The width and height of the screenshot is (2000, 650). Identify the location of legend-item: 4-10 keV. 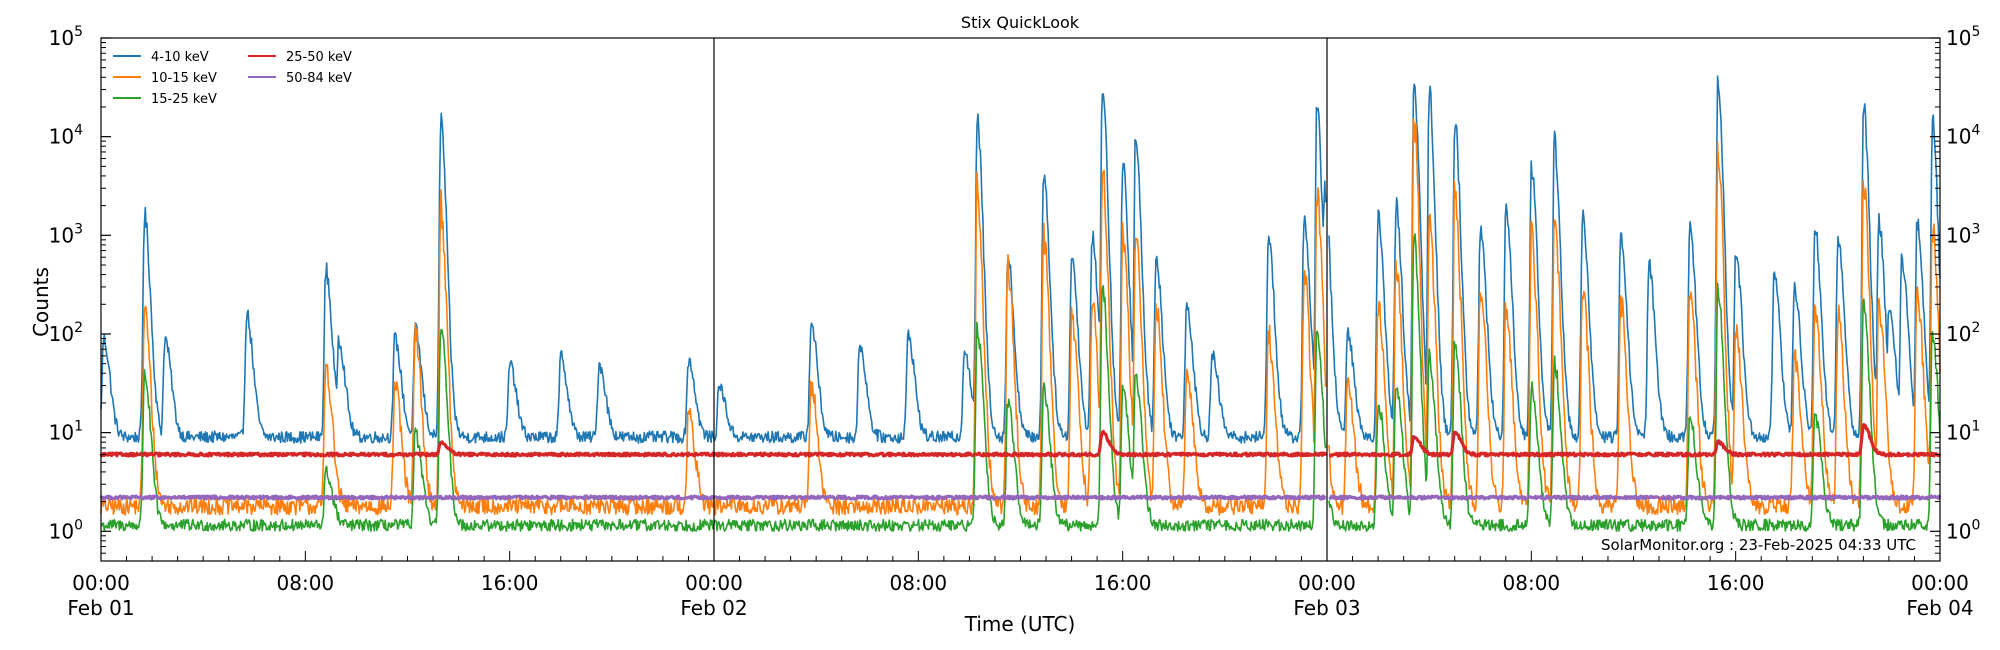
(161, 57).